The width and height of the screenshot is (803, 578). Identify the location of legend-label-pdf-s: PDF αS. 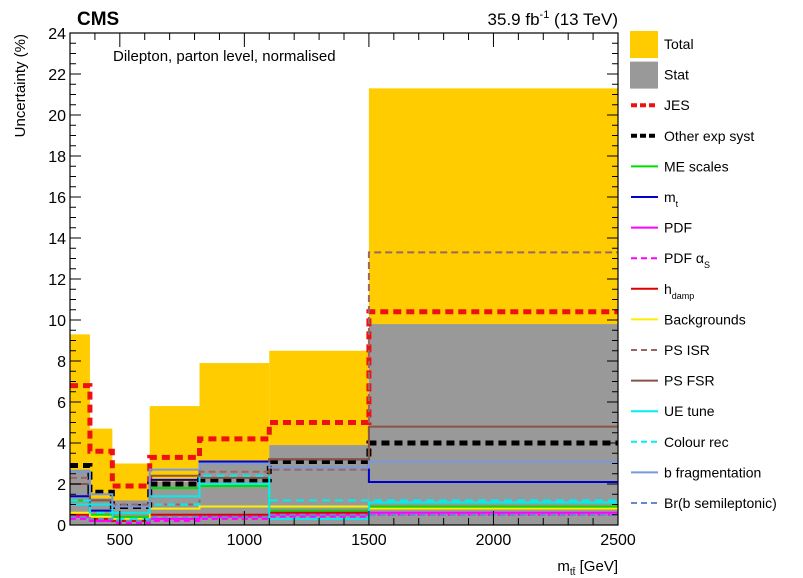
(687, 260).